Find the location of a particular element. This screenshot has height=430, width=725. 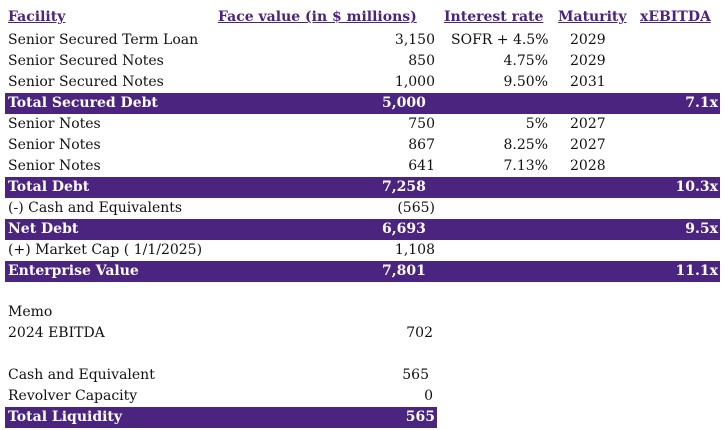

interest-rate: 9.50% is located at coordinates (525, 82).